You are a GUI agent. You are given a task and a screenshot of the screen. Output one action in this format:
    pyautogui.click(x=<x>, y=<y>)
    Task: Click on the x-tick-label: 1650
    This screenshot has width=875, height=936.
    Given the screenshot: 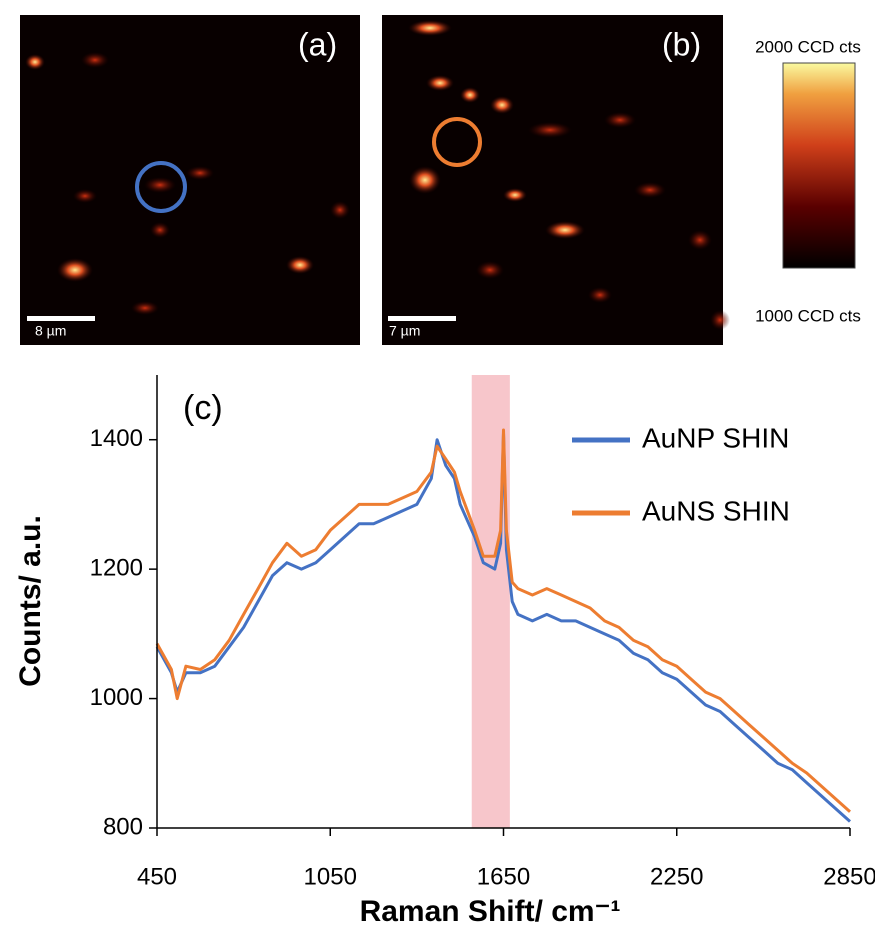 What is the action you would take?
    pyautogui.click(x=503, y=876)
    